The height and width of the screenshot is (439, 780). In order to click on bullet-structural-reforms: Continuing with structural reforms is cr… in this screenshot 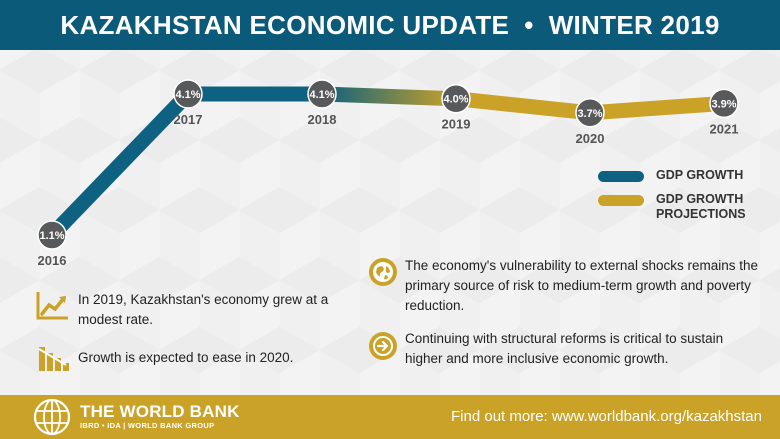, I will do `click(564, 349)`.